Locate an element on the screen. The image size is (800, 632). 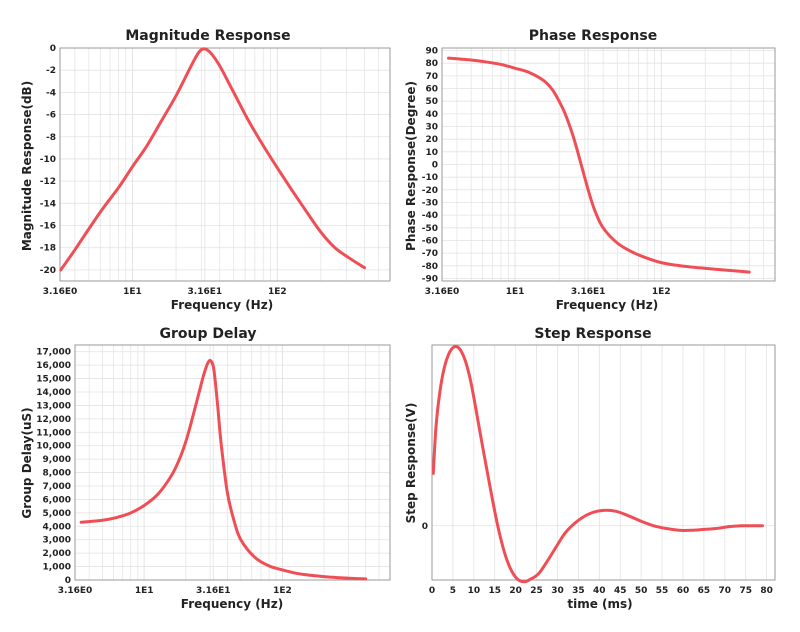
y-tick-label: -16 is located at coordinates (48, 227).